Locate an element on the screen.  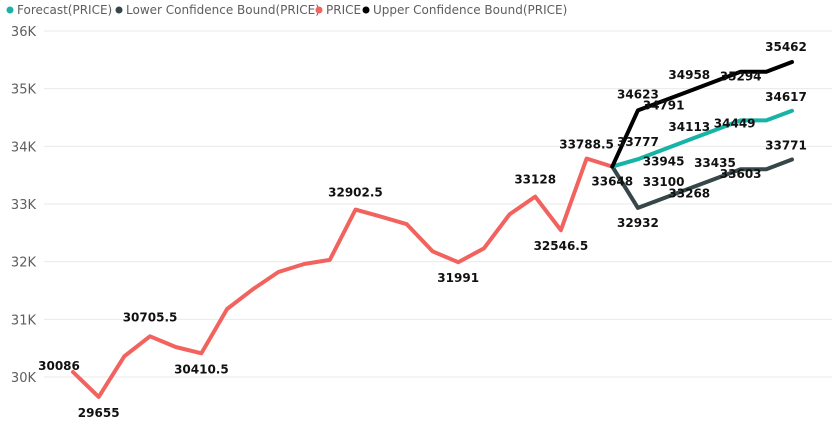
data-label-forecast-price: 33777 is located at coordinates (638, 142).